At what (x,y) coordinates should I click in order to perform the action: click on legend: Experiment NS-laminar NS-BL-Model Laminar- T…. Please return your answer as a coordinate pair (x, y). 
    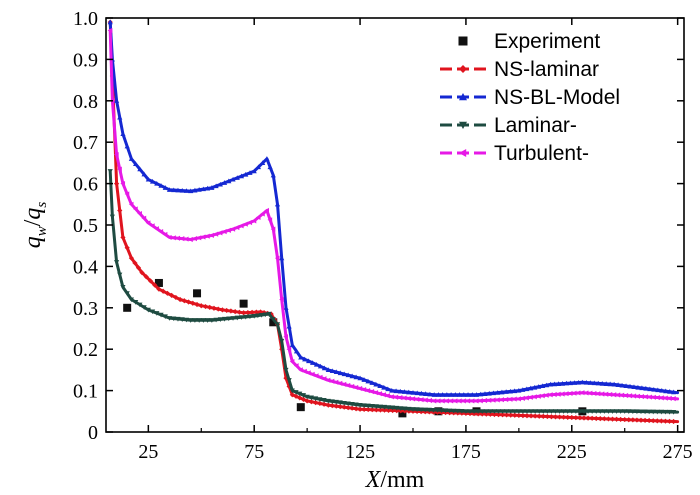
    Looking at the image, I should click on (530, 97).